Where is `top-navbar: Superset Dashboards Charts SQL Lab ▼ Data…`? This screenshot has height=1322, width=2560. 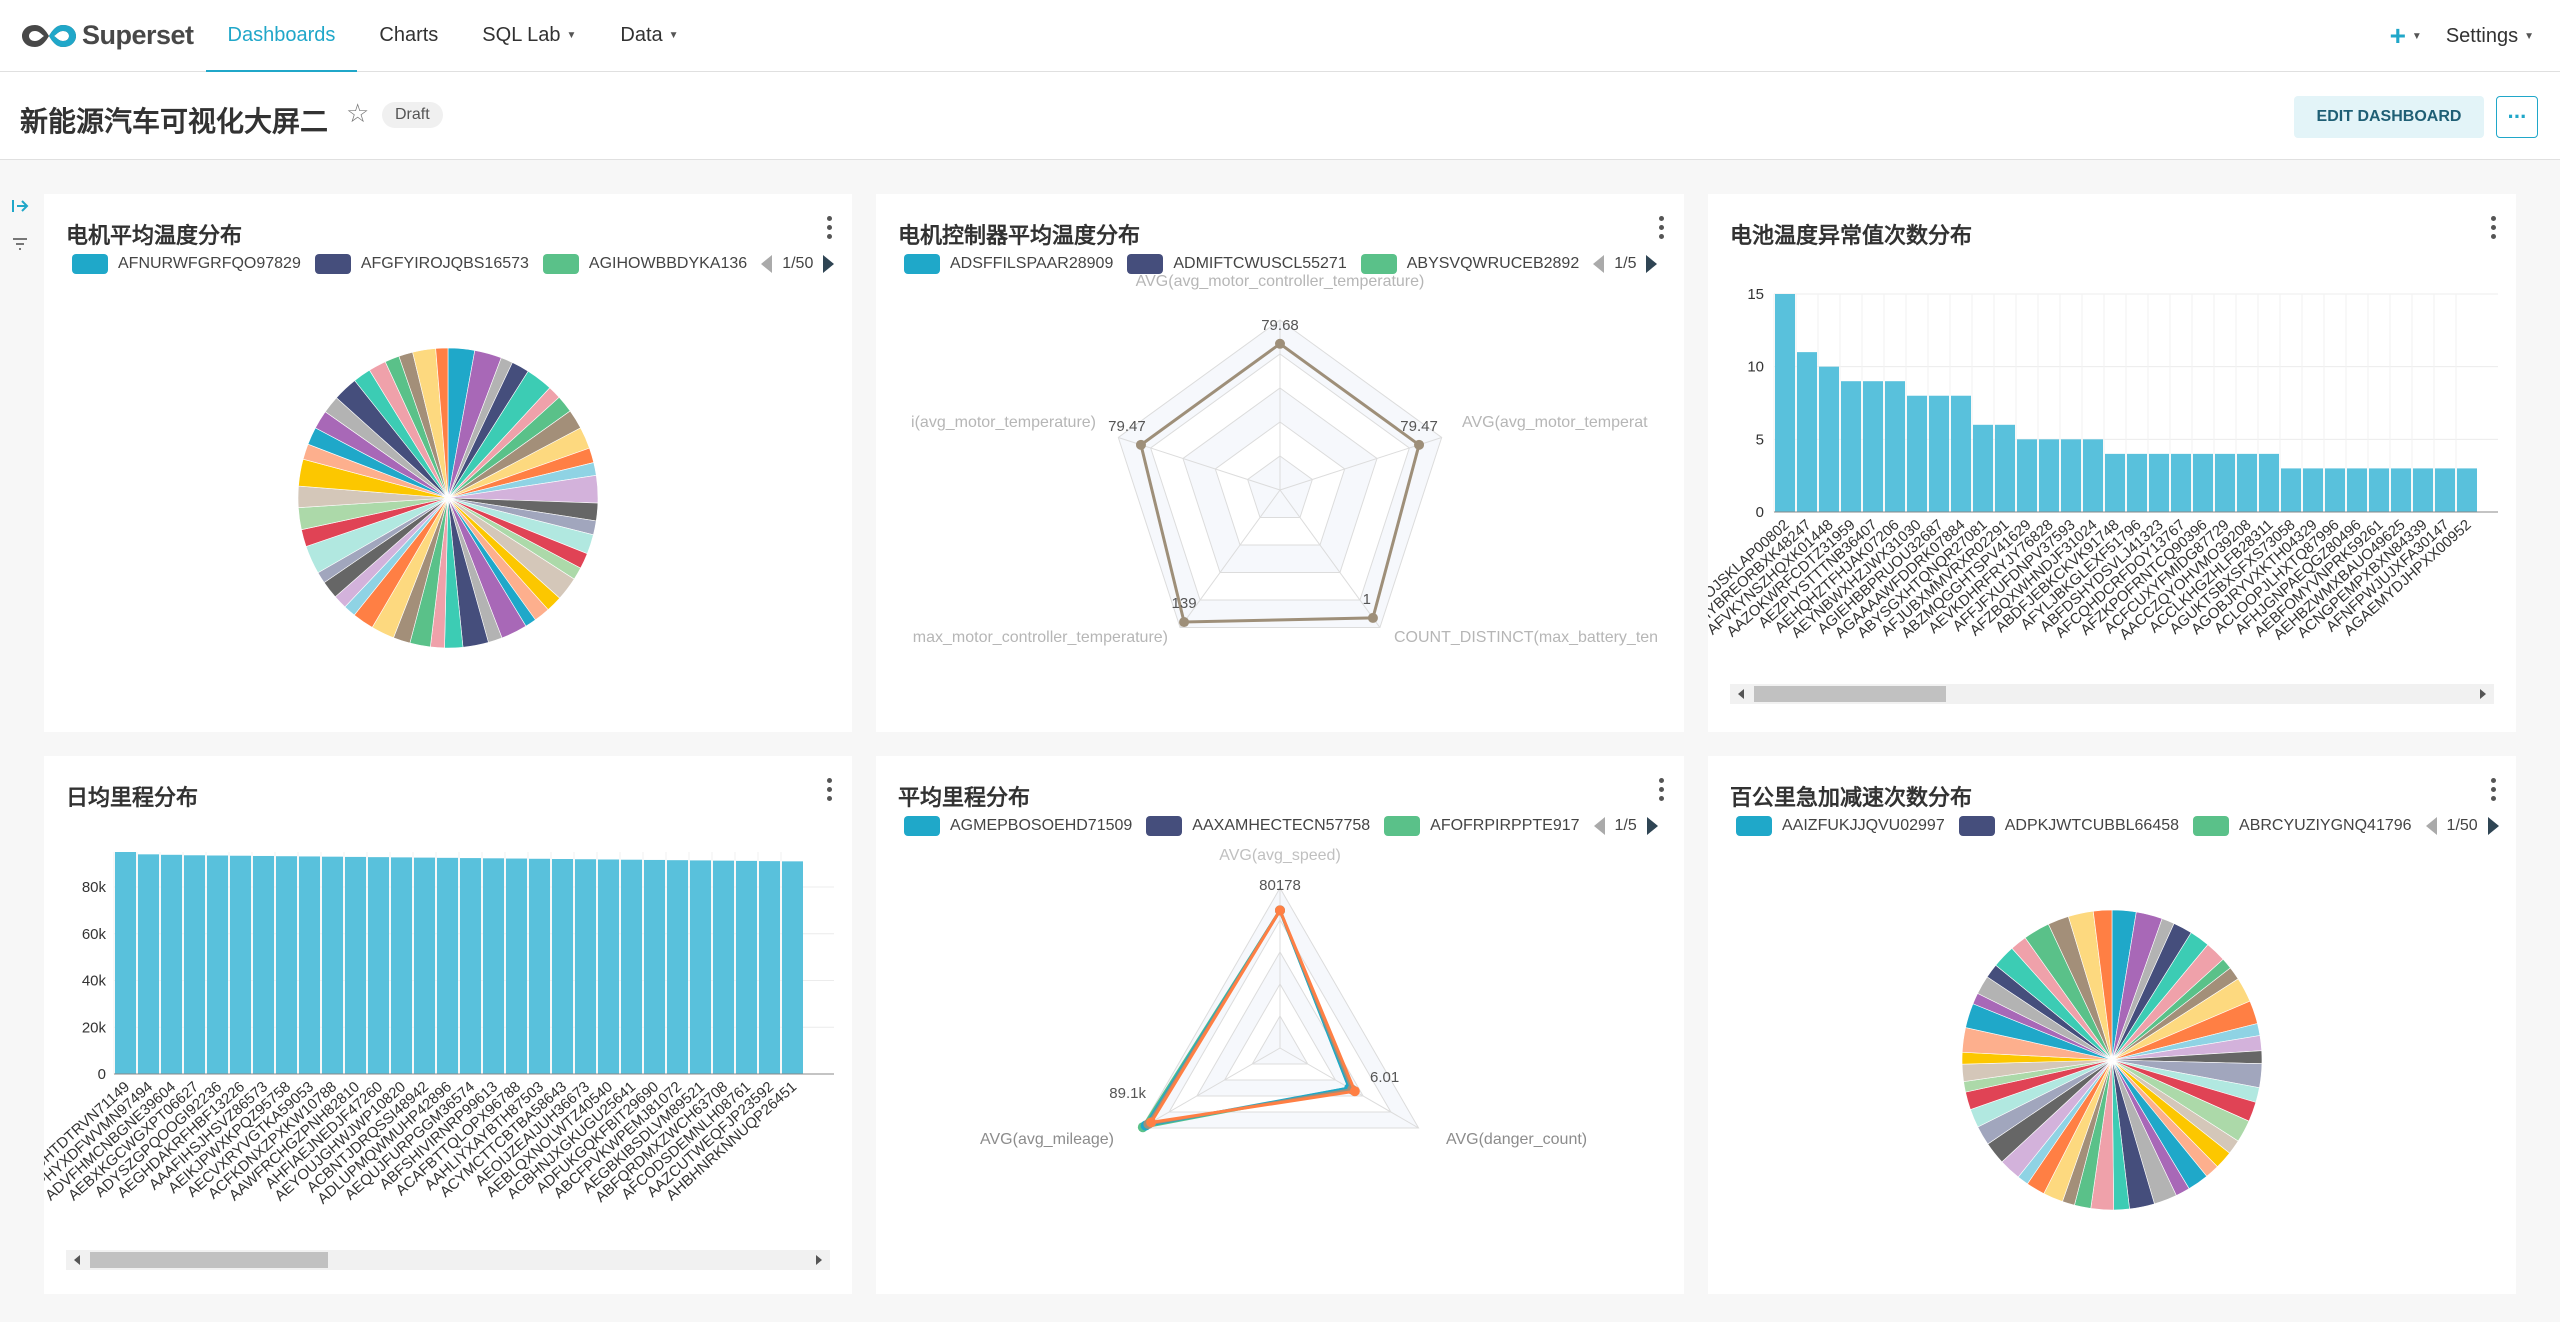 top-navbar: Superset Dashboards Charts SQL Lab ▼ Data… is located at coordinates (1280, 36).